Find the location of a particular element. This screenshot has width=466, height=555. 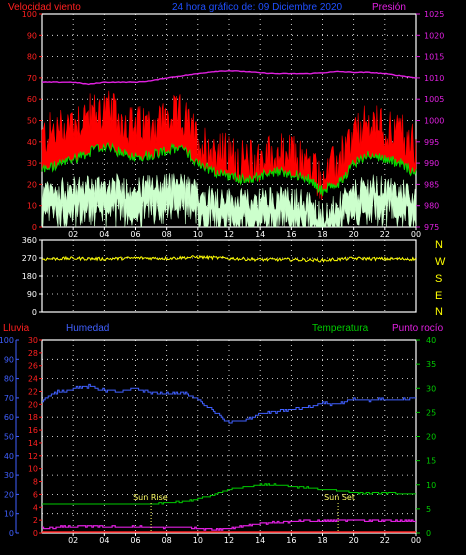

pressure-label: Presión is located at coordinates (389, 7).